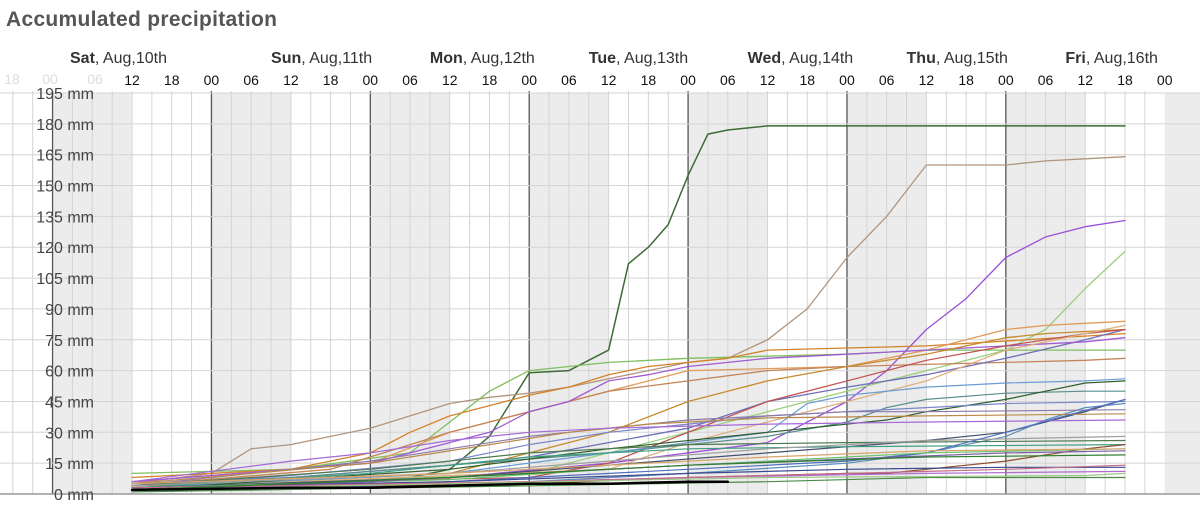 Image resolution: width=1200 pixels, height=518 pixels. What do you see at coordinates (65, 187) in the screenshot?
I see `y-tick-label: 150 mm` at bounding box center [65, 187].